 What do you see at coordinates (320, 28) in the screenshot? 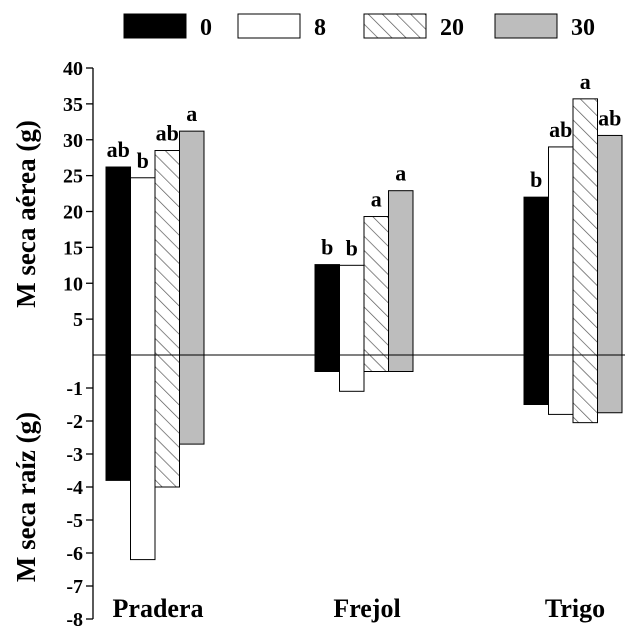
I see `legend-label: 8` at bounding box center [320, 28].